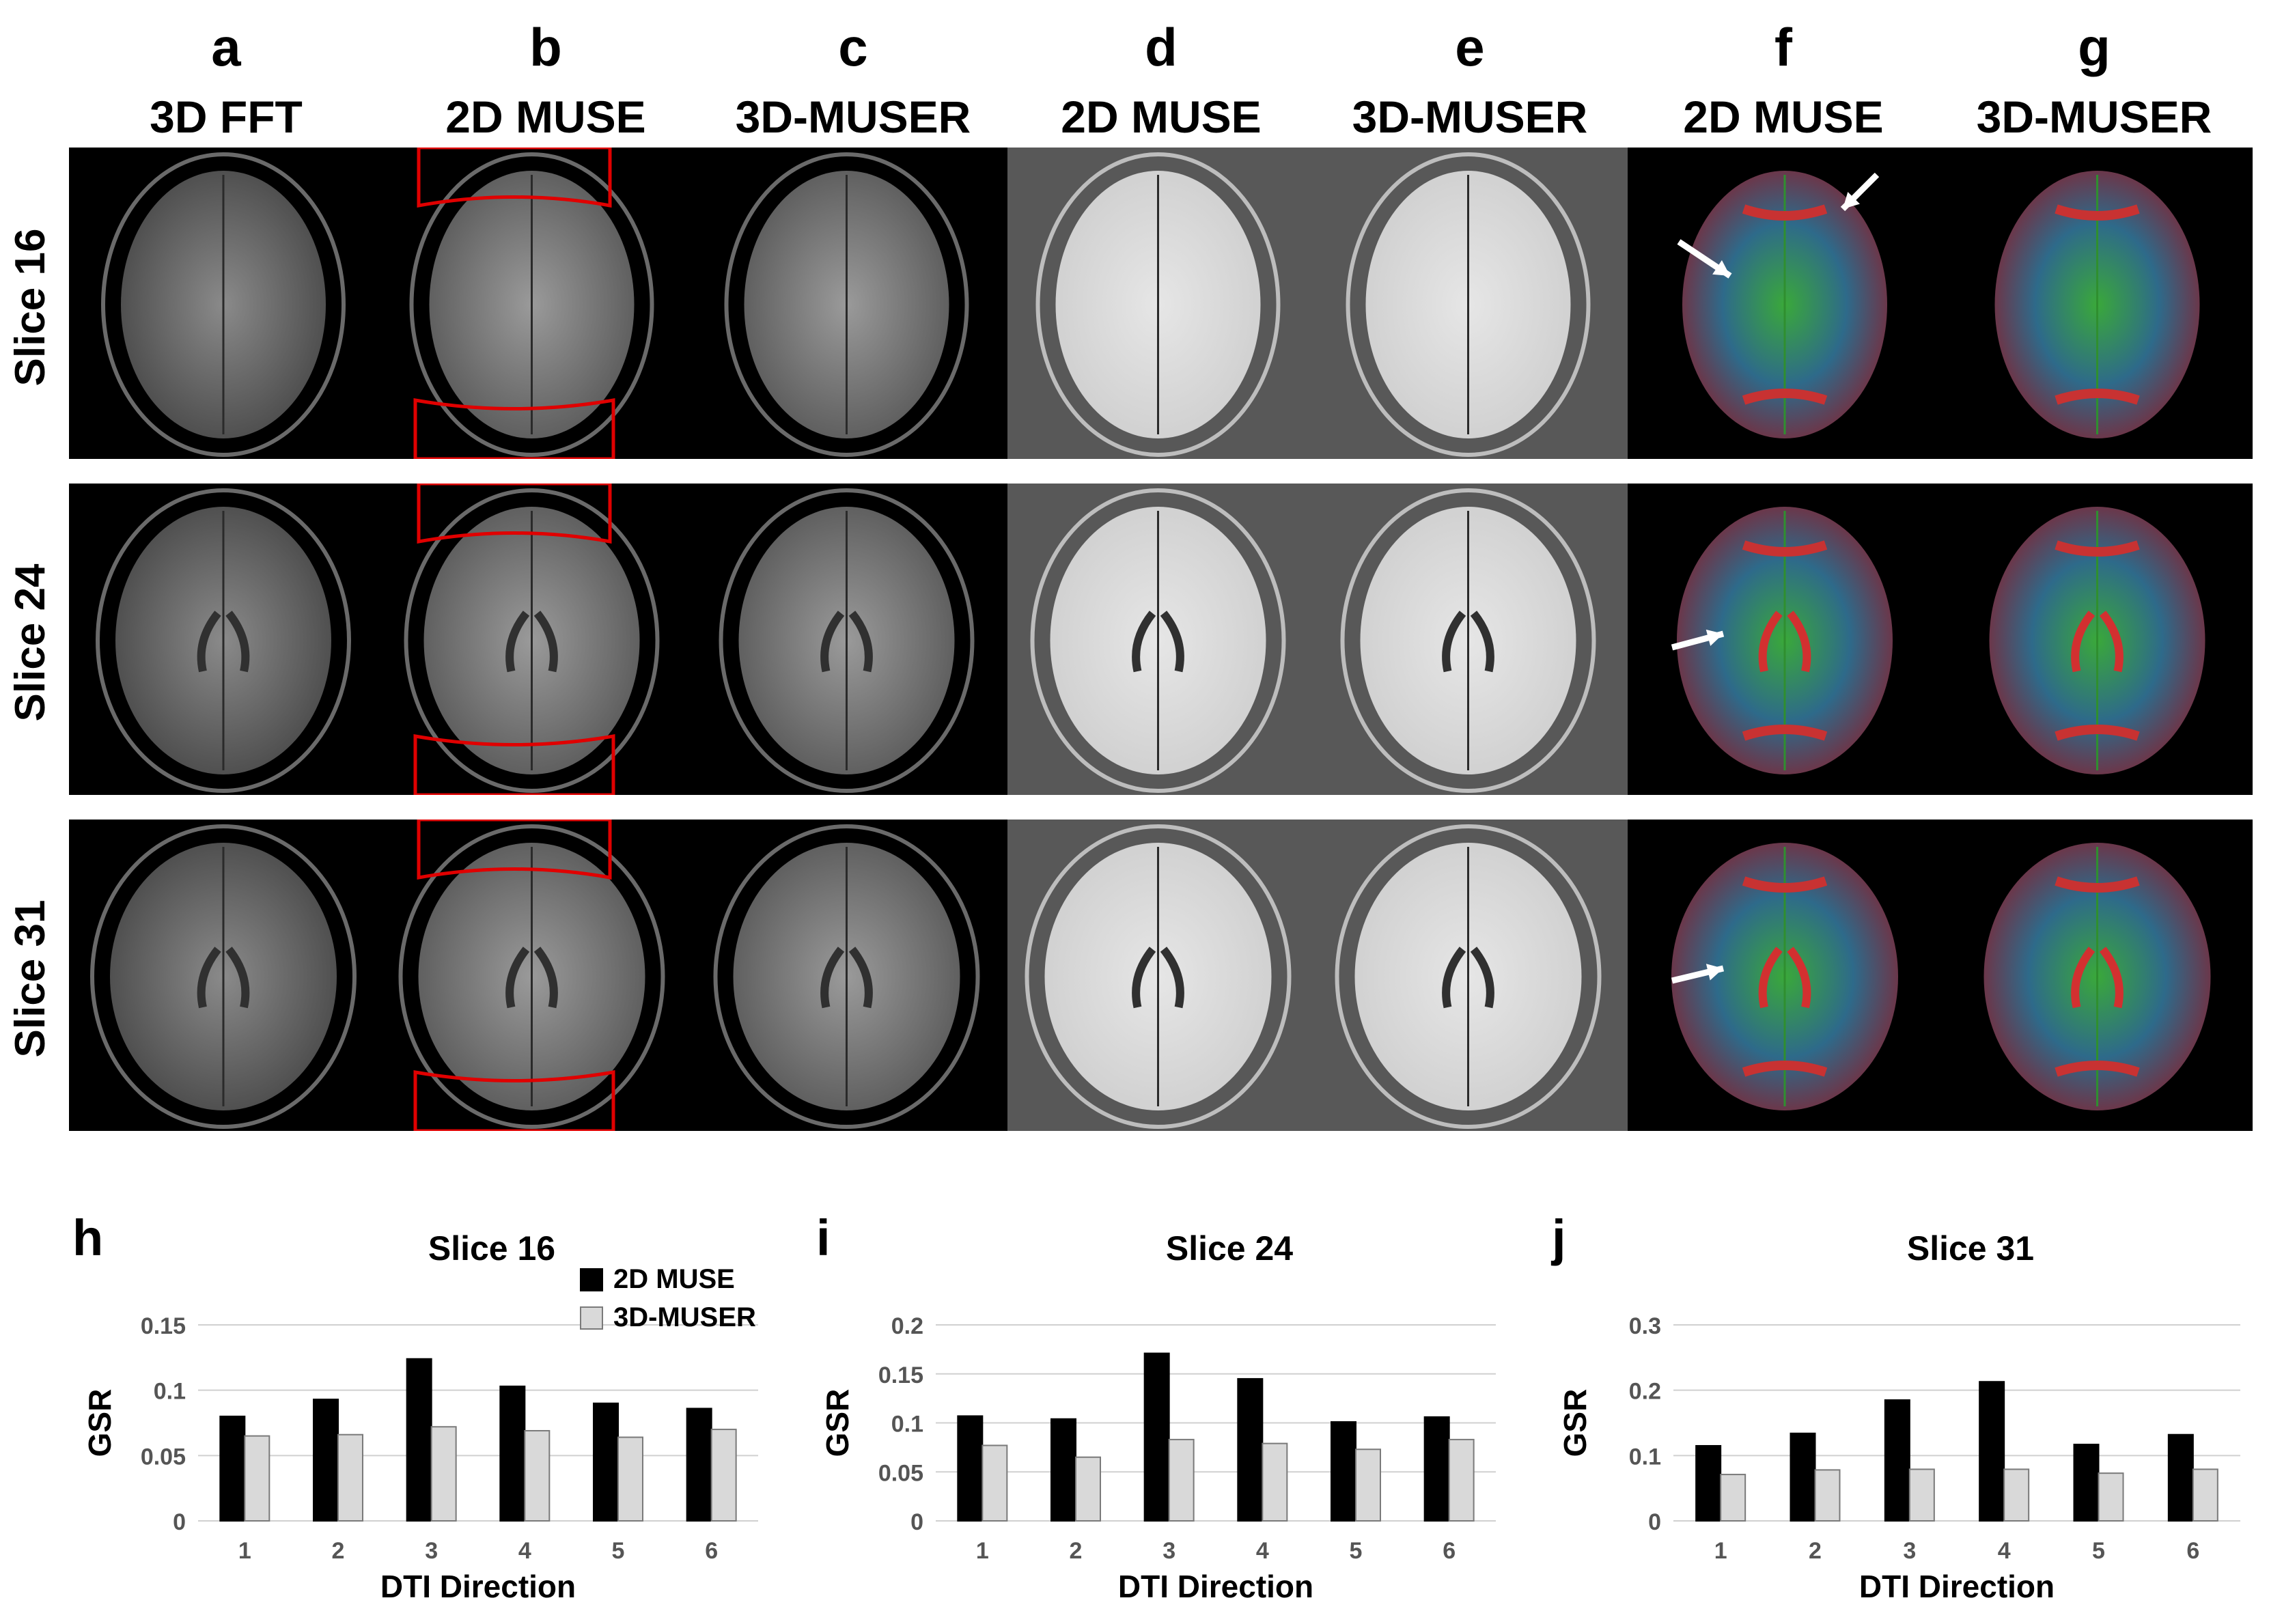 The width and height of the screenshot is (2269, 1624). What do you see at coordinates (1559, 1237) in the screenshot?
I see `chart-letter-j: j` at bounding box center [1559, 1237].